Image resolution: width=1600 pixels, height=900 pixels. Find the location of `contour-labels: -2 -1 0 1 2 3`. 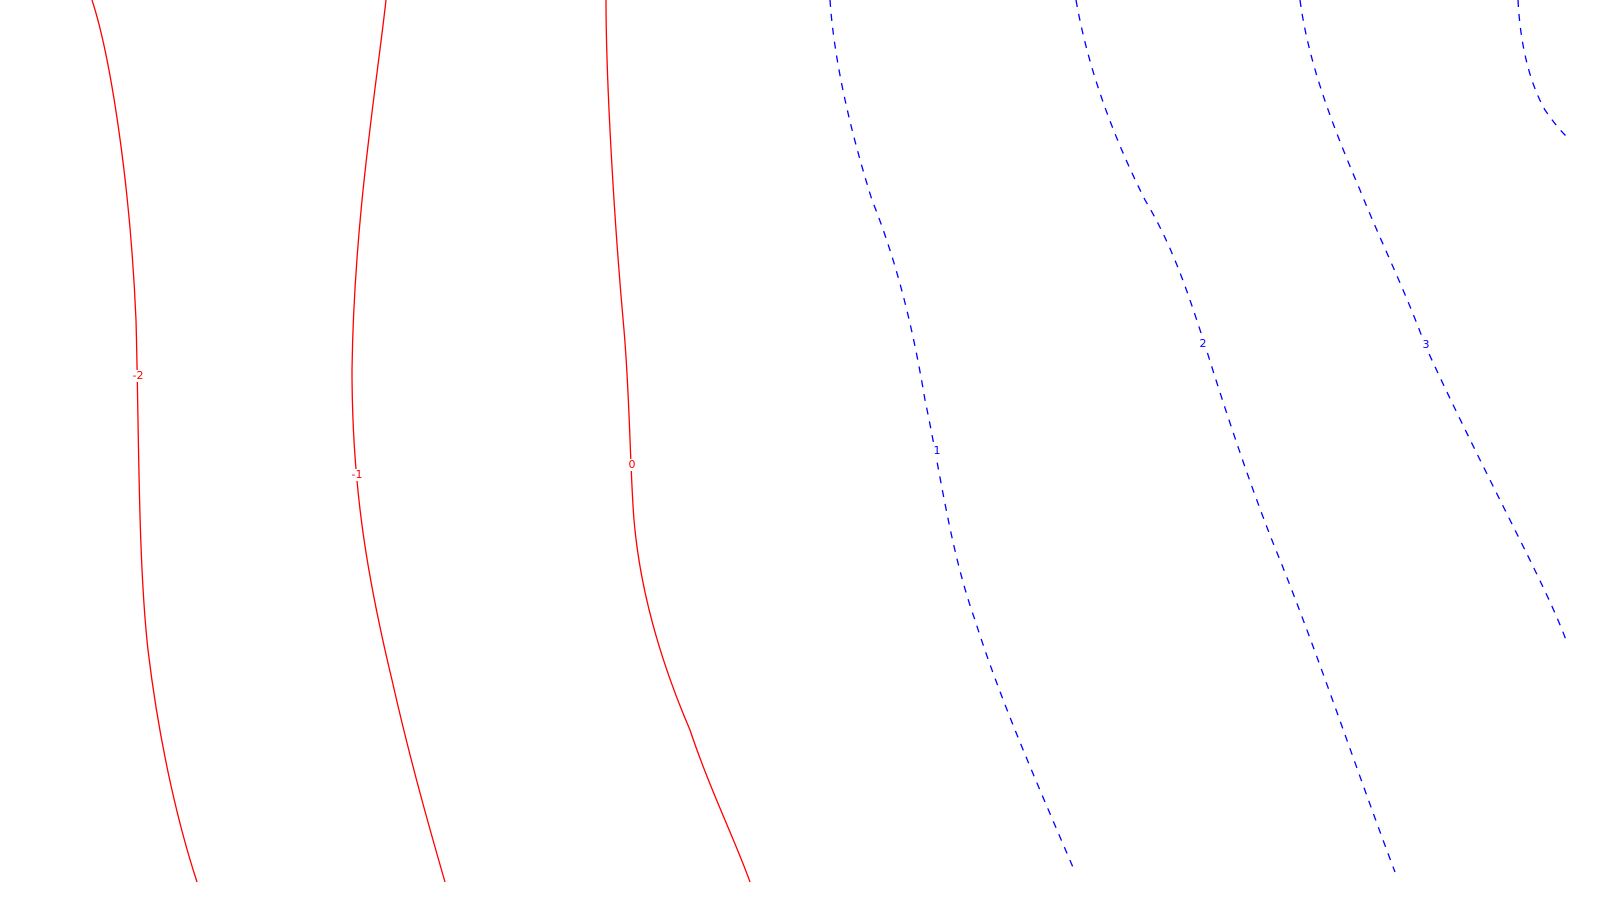

contour-labels: -2 -1 0 1 2 3 is located at coordinates (782, 409).